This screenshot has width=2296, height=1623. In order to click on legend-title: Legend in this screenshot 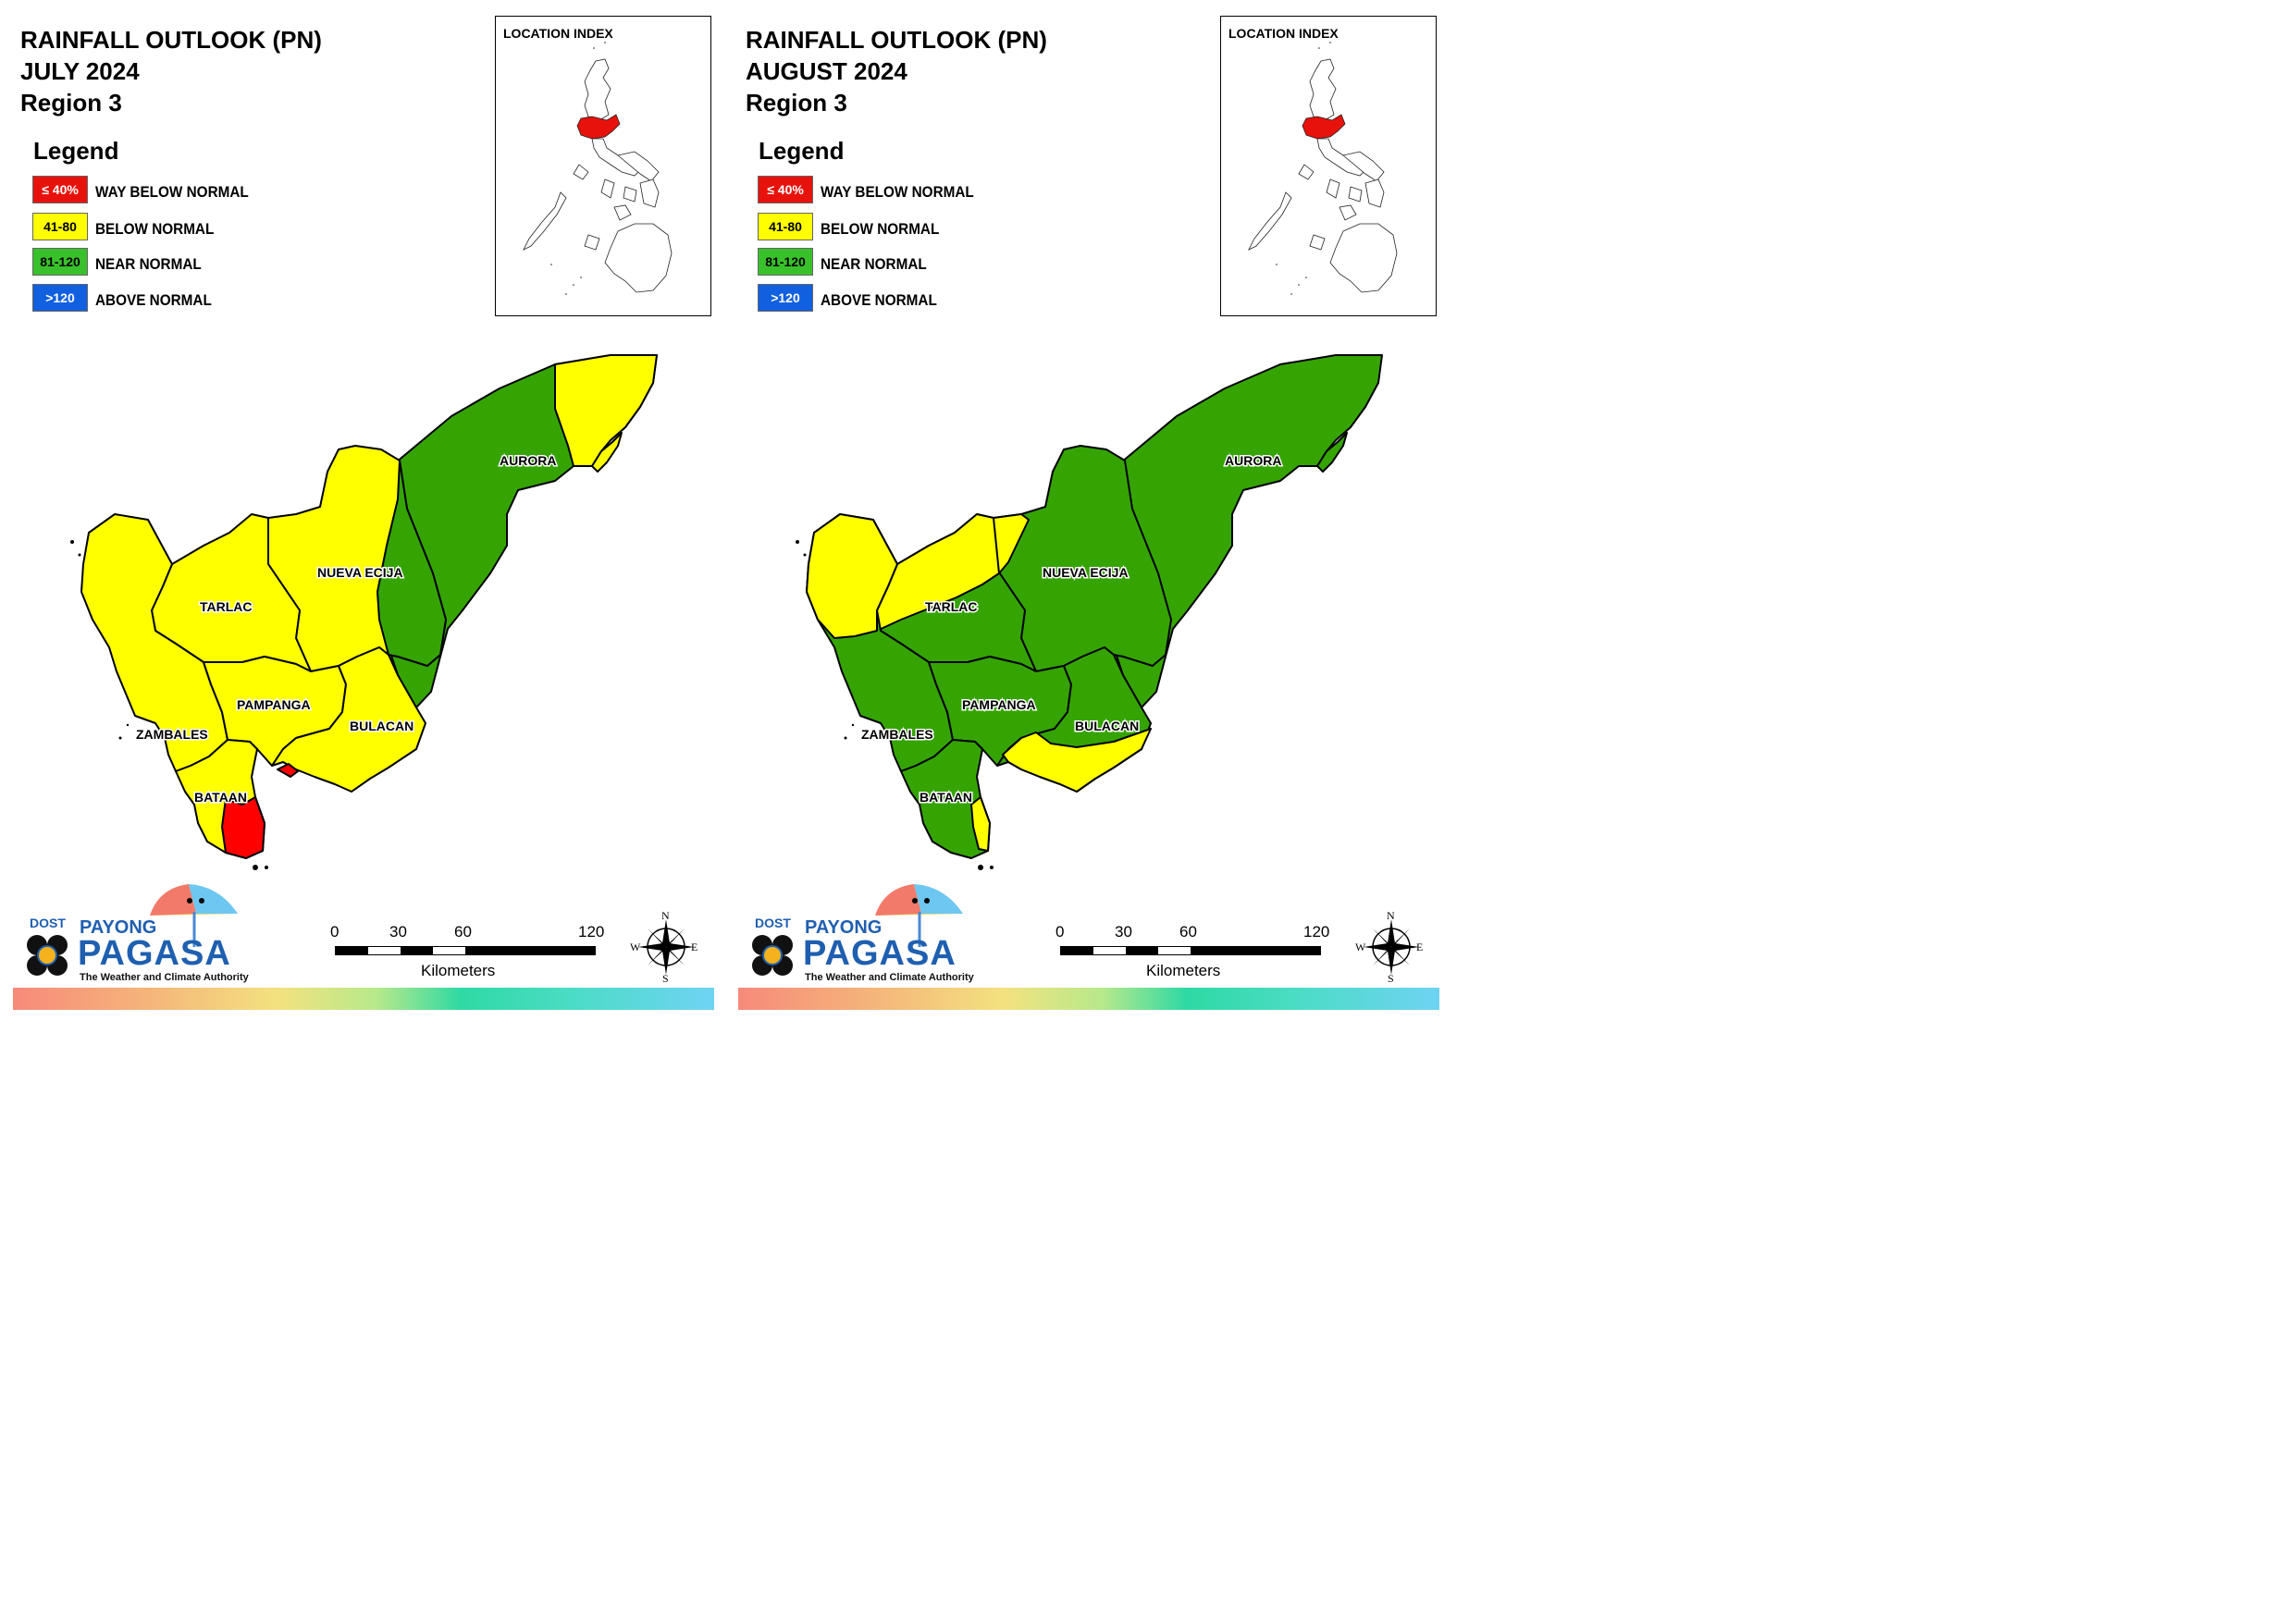, I will do `click(802, 151)`.